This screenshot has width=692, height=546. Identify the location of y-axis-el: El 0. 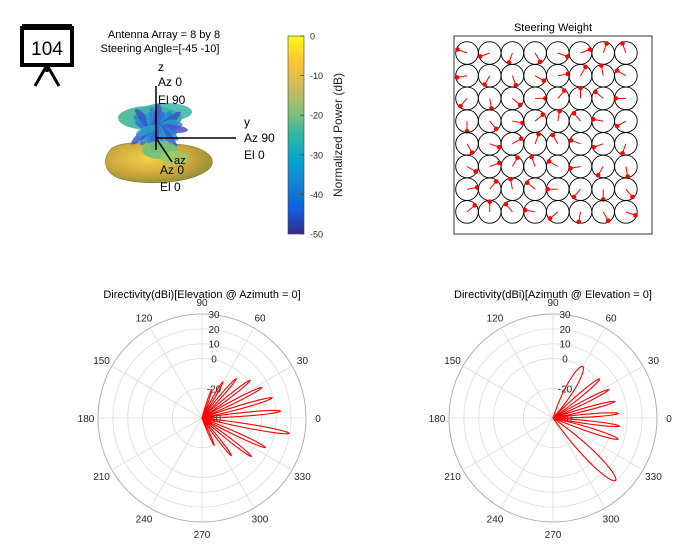
(254, 155).